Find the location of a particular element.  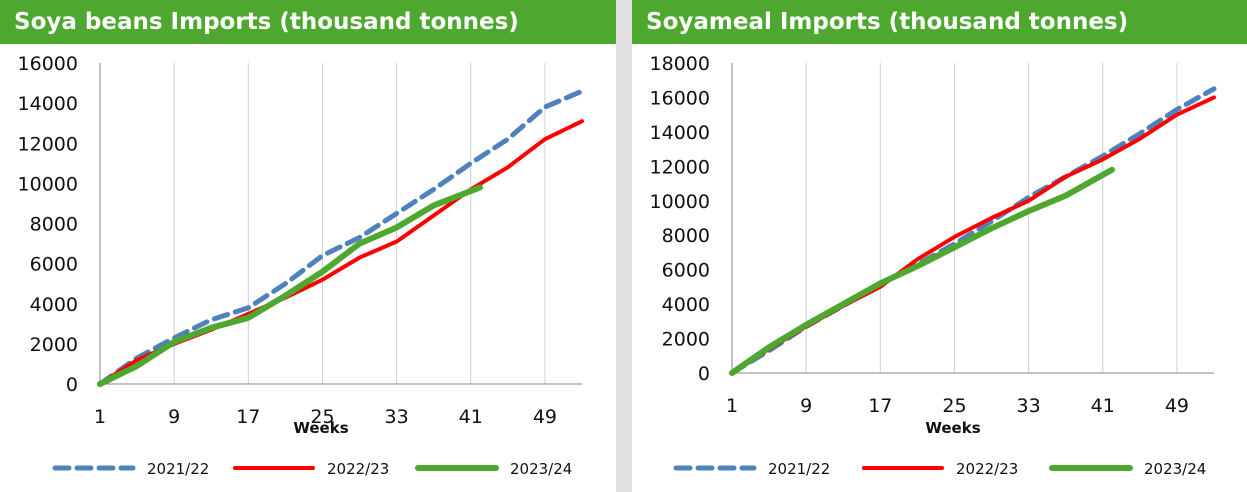

panel-divider is located at coordinates (624, 246).